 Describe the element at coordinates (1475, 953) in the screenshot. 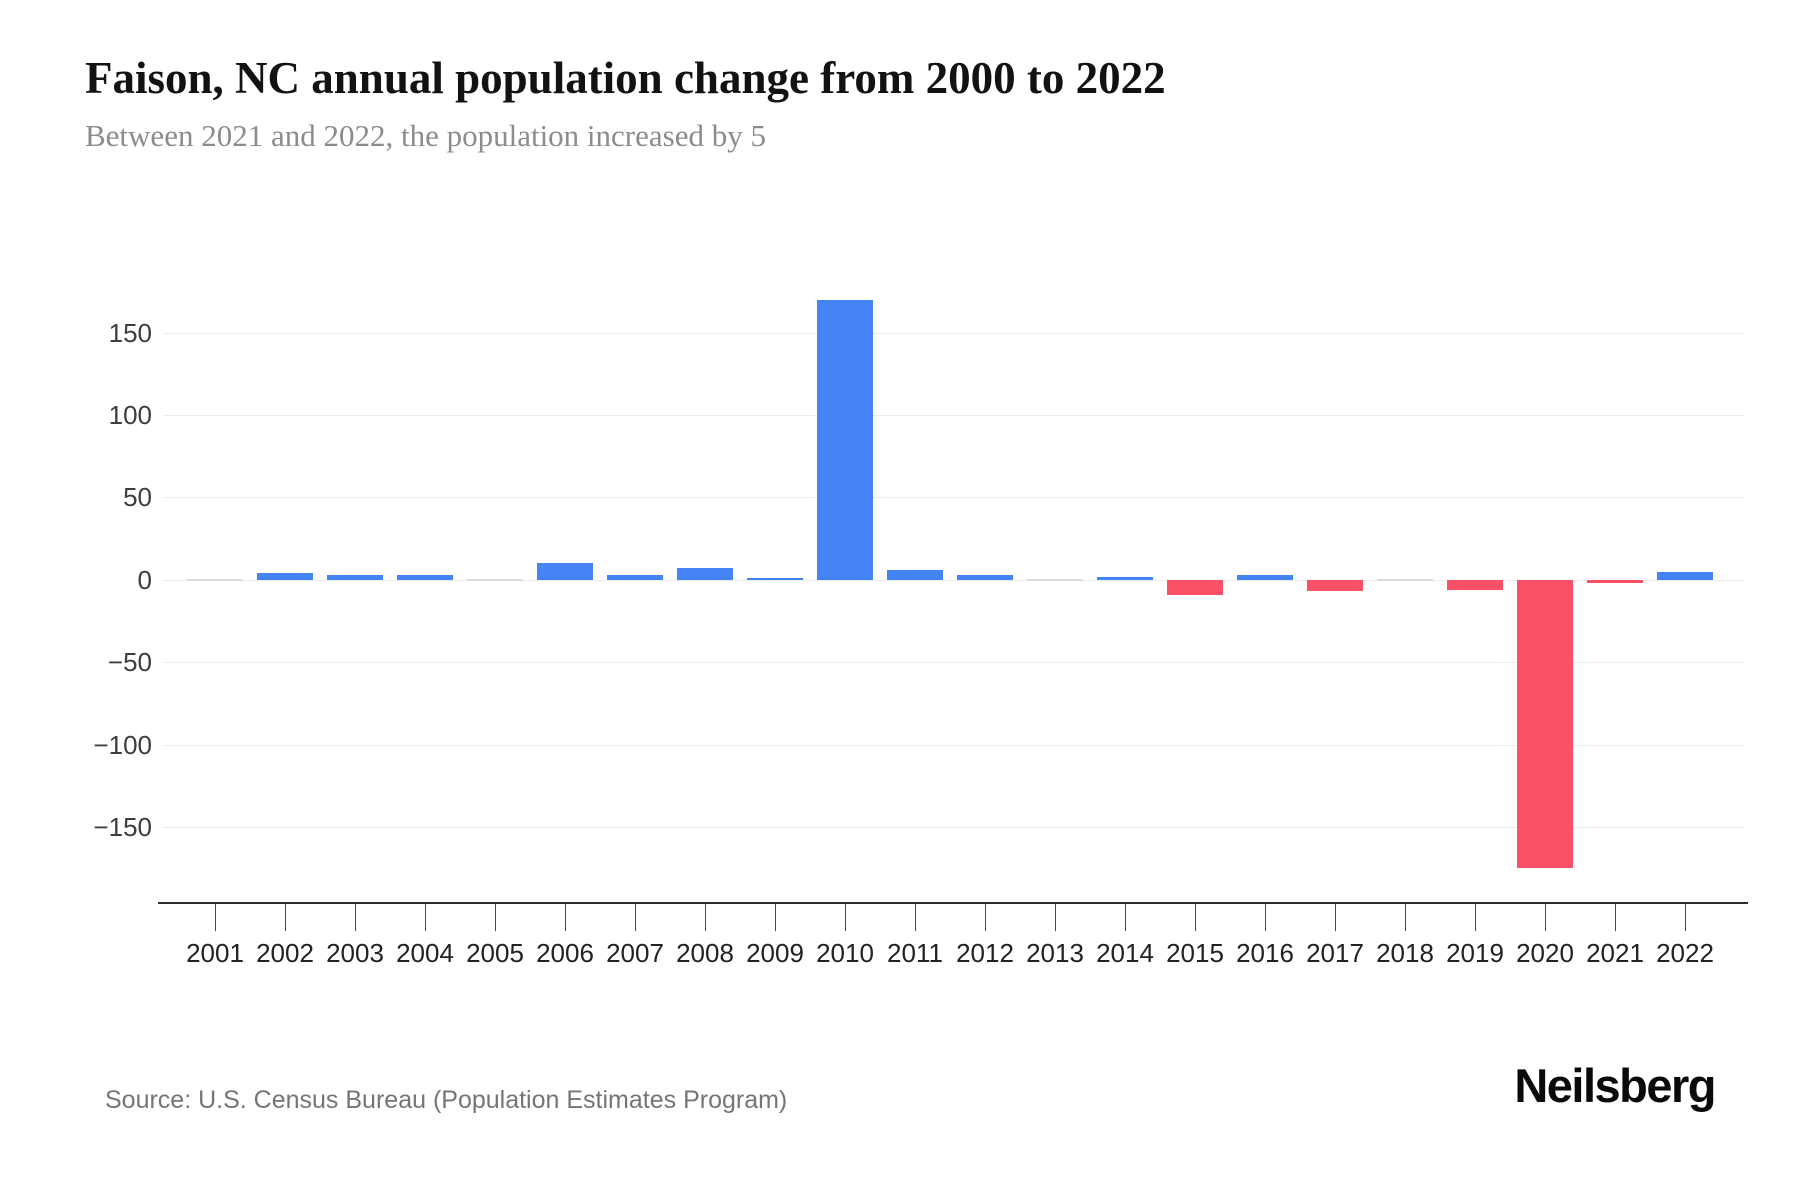

I see `x-axis-label: 2019` at that location.